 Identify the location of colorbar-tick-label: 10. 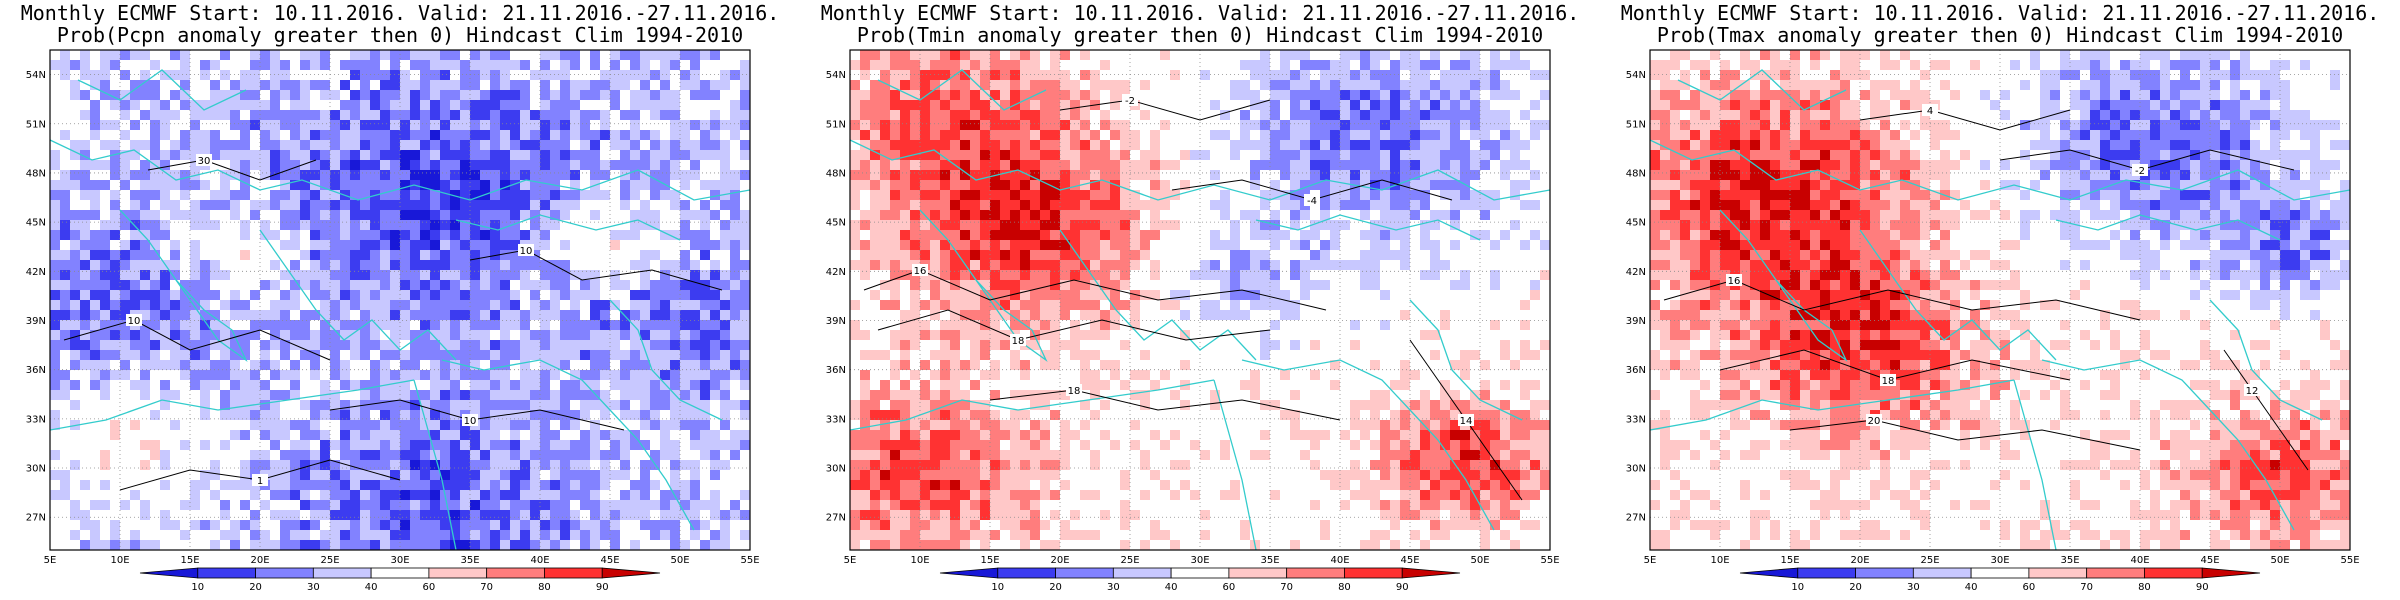
(1797, 587).